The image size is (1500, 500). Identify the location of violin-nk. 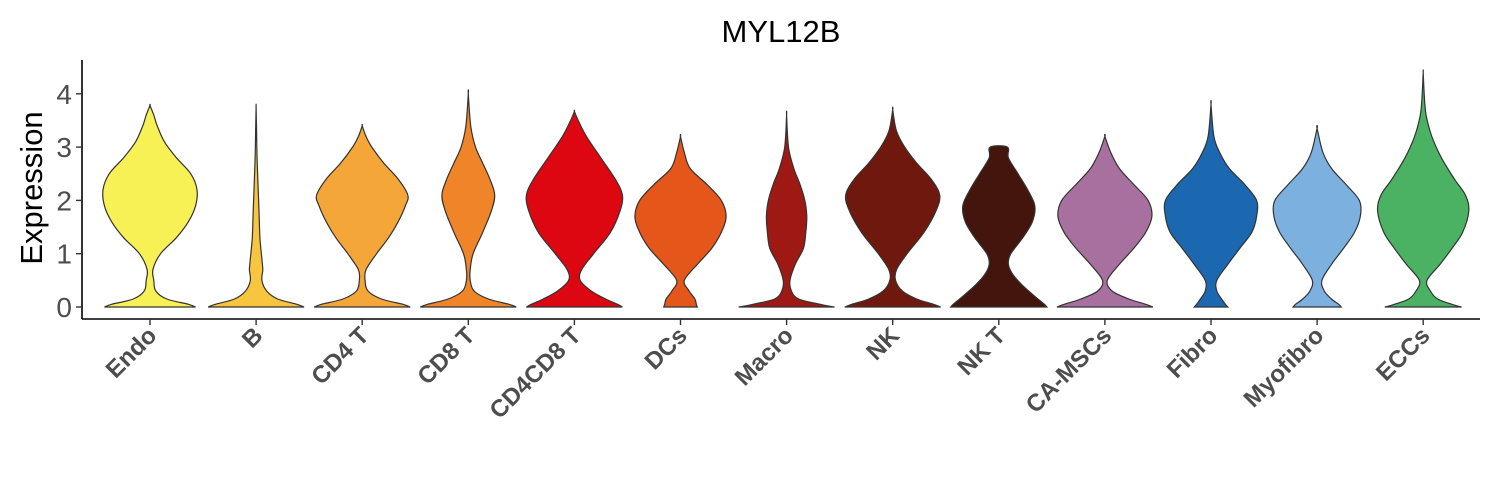
(892, 207).